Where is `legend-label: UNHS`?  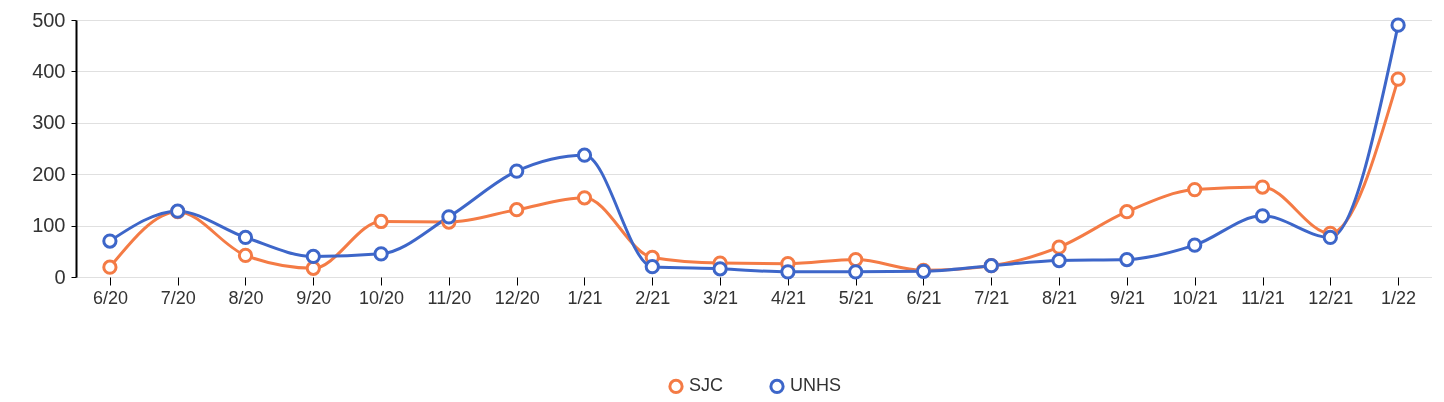
legend-label: UNHS is located at coordinates (816, 385).